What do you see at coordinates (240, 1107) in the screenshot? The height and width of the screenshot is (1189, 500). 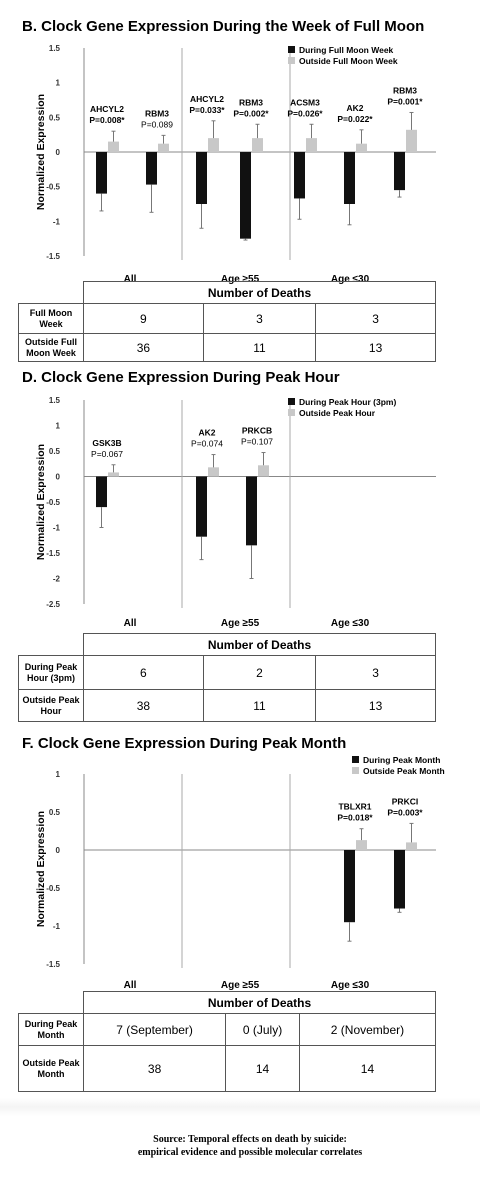 I see `separator-band` at bounding box center [240, 1107].